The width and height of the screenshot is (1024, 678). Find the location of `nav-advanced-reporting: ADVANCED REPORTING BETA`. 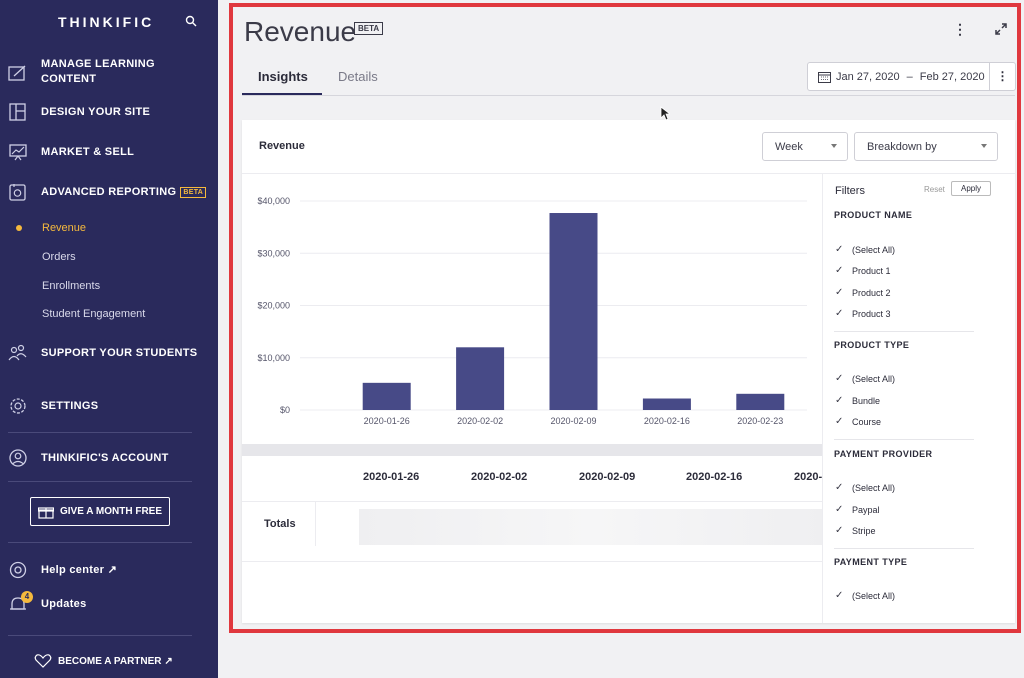

nav-advanced-reporting: ADVANCED REPORTING BETA is located at coordinates (109, 192).